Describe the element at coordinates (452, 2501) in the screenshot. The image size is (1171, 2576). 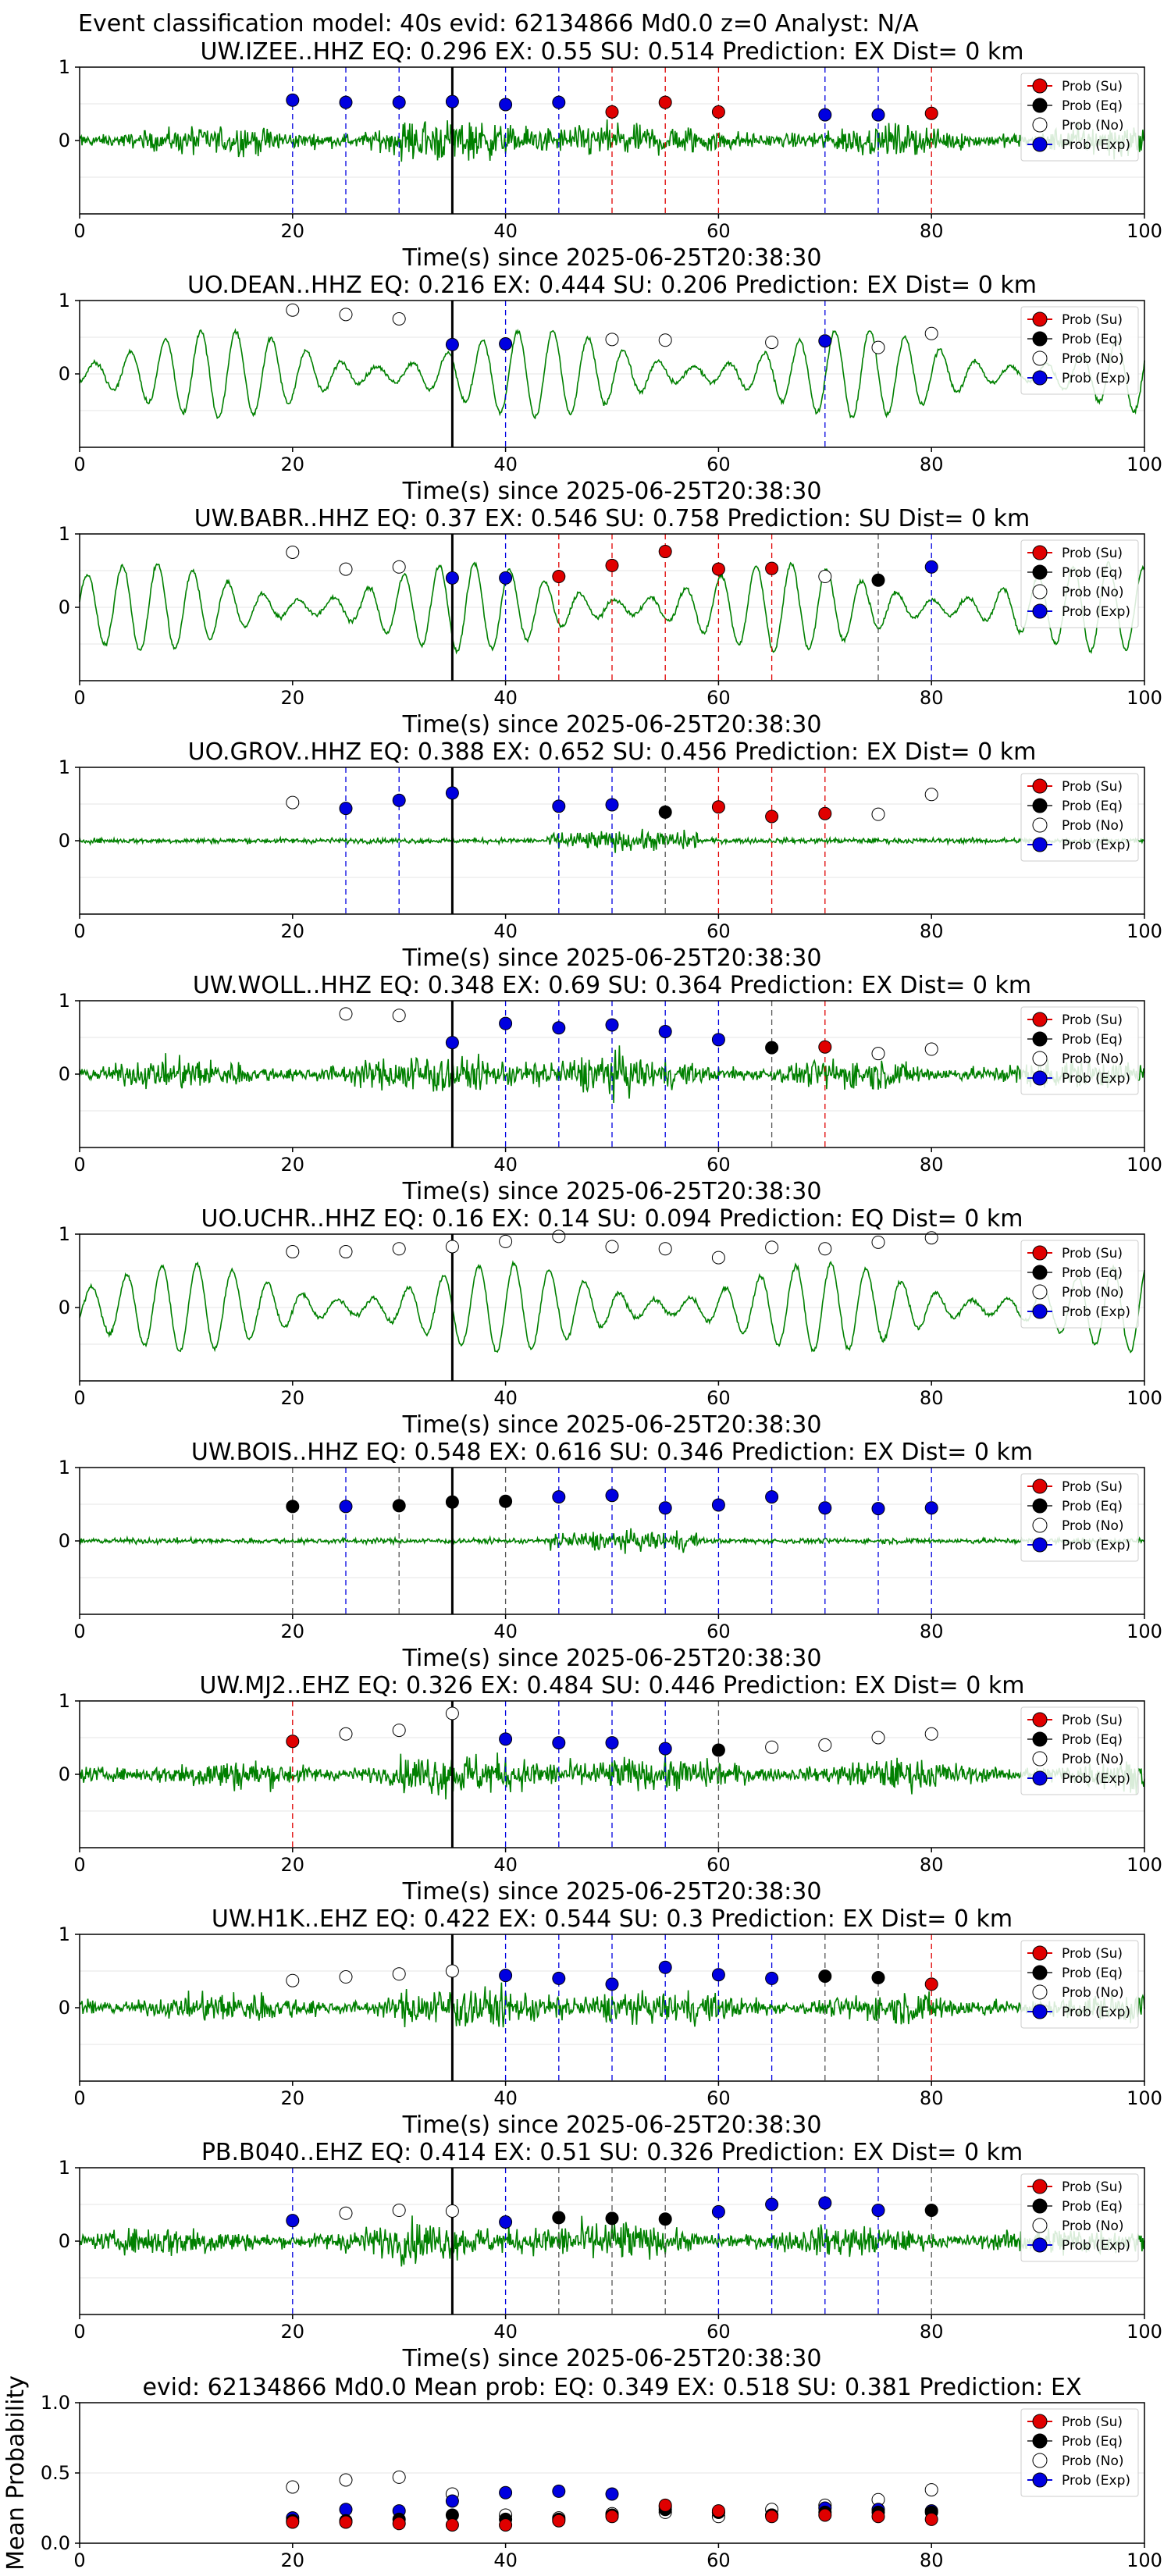
I see `mean-prob-marker-exp` at that location.